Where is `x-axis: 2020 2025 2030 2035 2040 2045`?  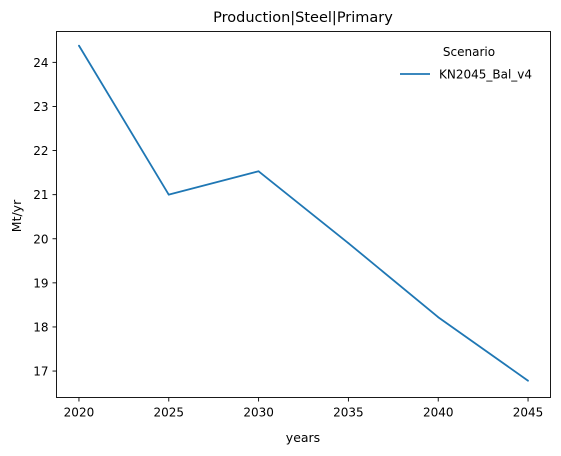
x-axis: 2020 2025 2030 2035 2040 2045 is located at coordinates (304, 408).